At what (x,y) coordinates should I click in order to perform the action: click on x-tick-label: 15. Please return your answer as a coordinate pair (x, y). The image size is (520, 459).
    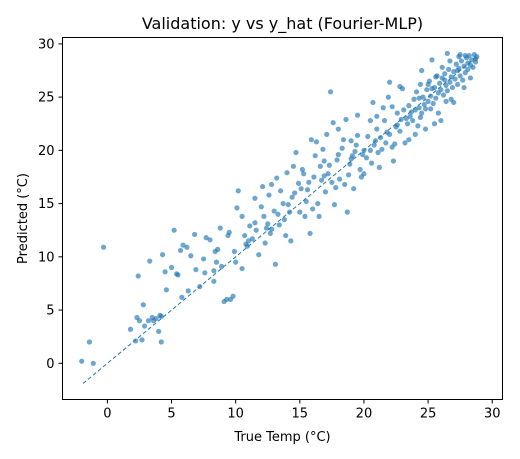
    Looking at the image, I should click on (300, 414).